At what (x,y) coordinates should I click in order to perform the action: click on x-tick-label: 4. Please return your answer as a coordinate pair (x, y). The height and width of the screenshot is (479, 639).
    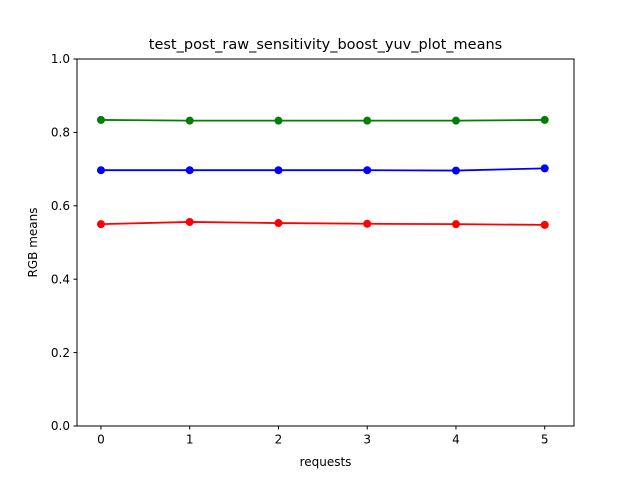
    Looking at the image, I should click on (456, 440).